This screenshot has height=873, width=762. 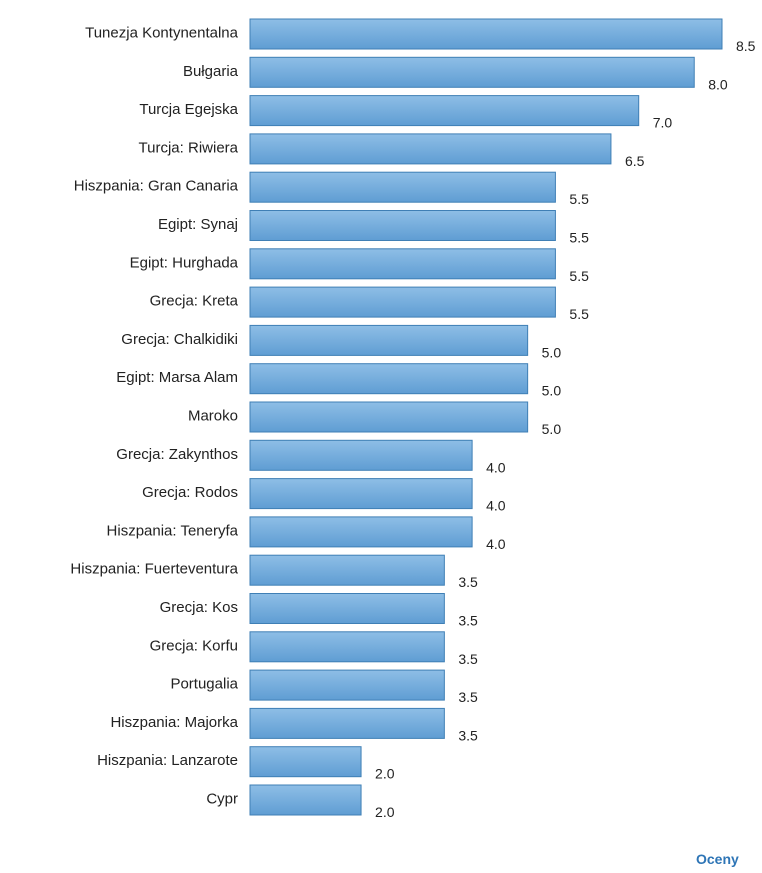 What do you see at coordinates (194, 645) in the screenshot?
I see `category-label: Grecja: Korfu` at bounding box center [194, 645].